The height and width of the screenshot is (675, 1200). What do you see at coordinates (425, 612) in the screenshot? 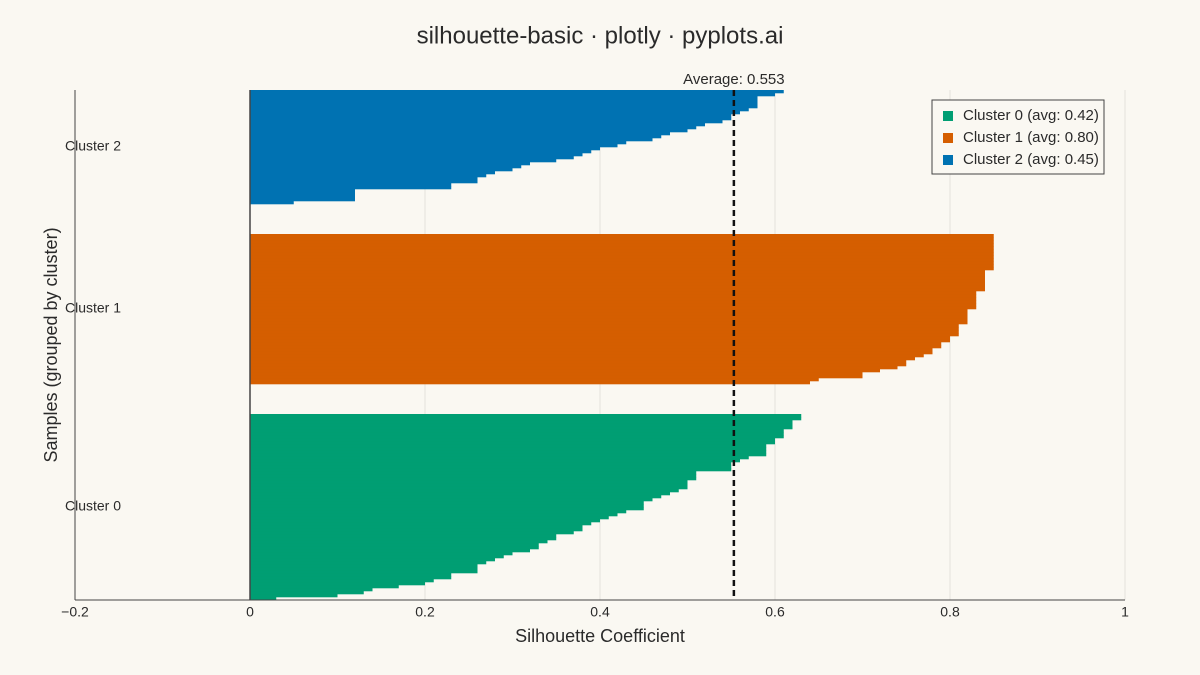
I see `x-tick-label: 0.2` at bounding box center [425, 612].